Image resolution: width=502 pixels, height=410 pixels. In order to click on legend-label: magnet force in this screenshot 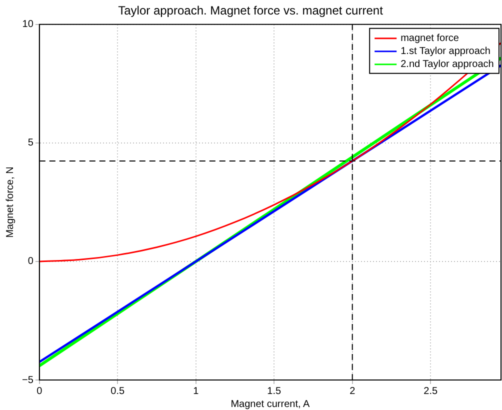, I will do `click(430, 38)`.